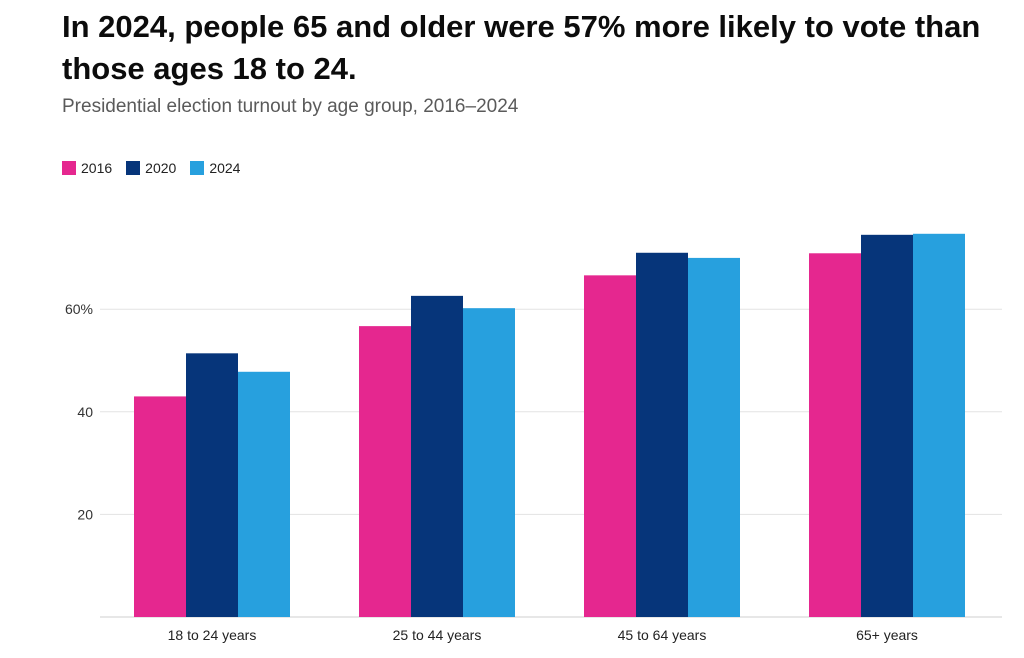 The height and width of the screenshot is (658, 1024). Describe the element at coordinates (161, 168) in the screenshot. I see `legend-label-2020: 2020` at that location.